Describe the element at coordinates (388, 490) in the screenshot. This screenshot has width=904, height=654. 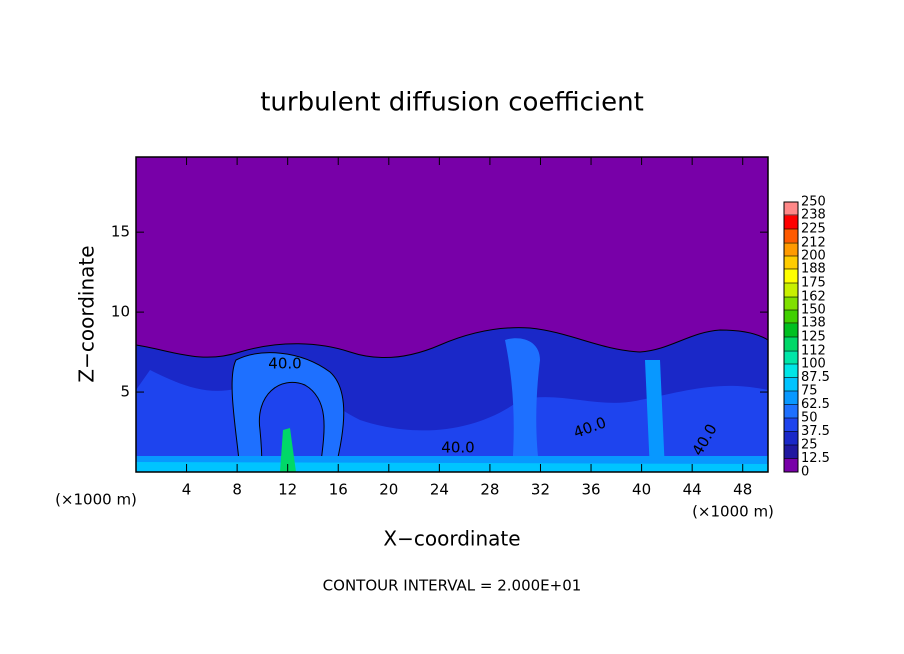
I see `x-tick-label: 20` at that location.